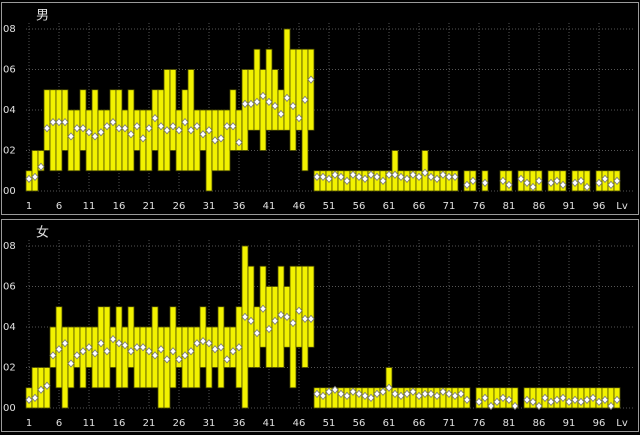  I want to click on x-tick-label: 31, so click(209, 206).